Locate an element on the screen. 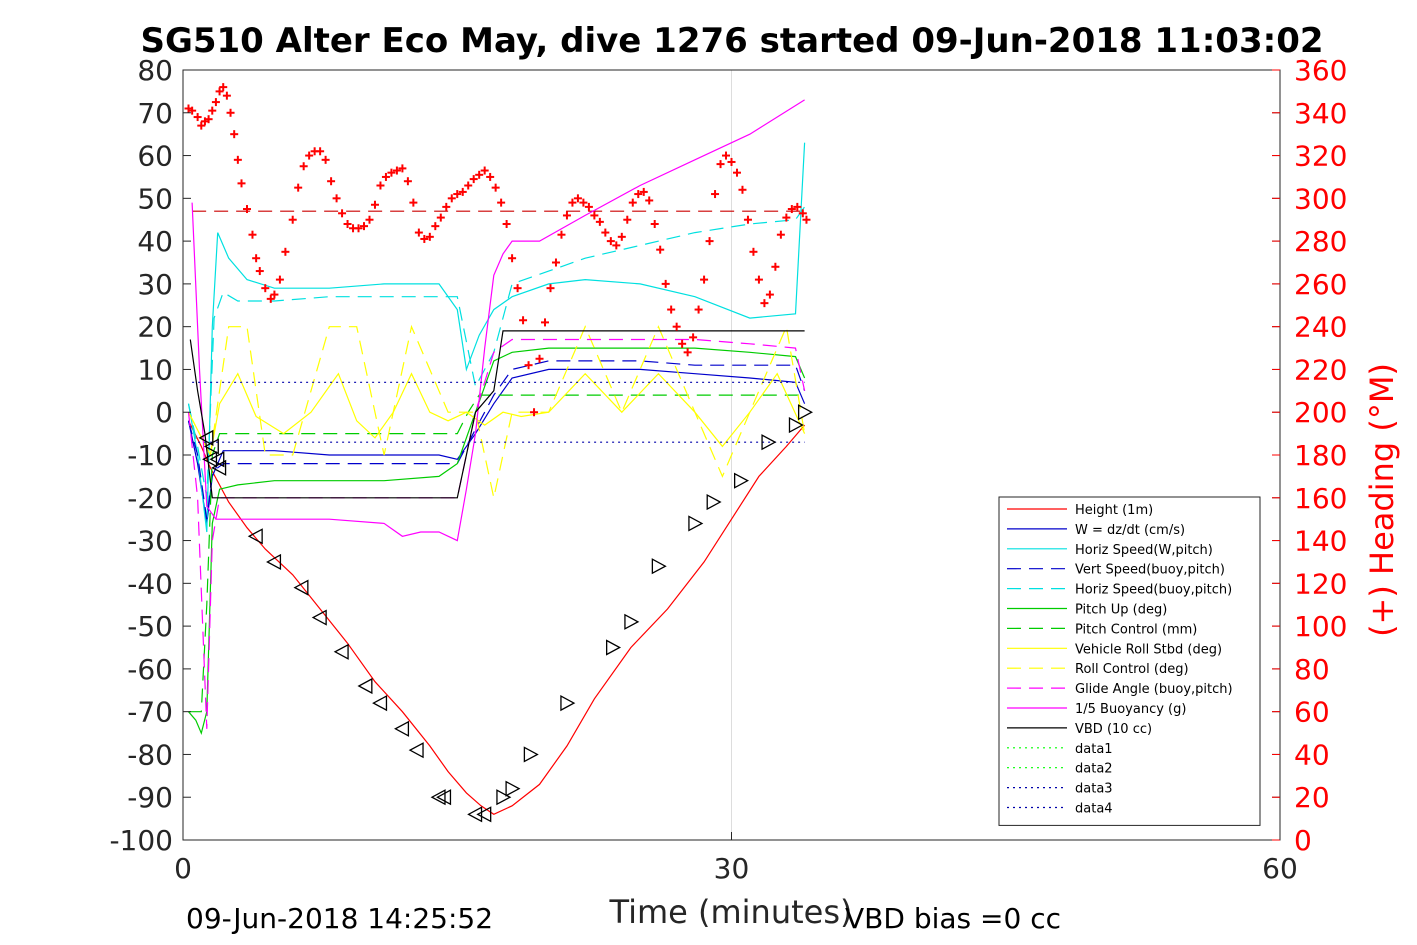 The width and height of the screenshot is (1417, 945). y2-tick-label: 280 is located at coordinates (1320, 241).